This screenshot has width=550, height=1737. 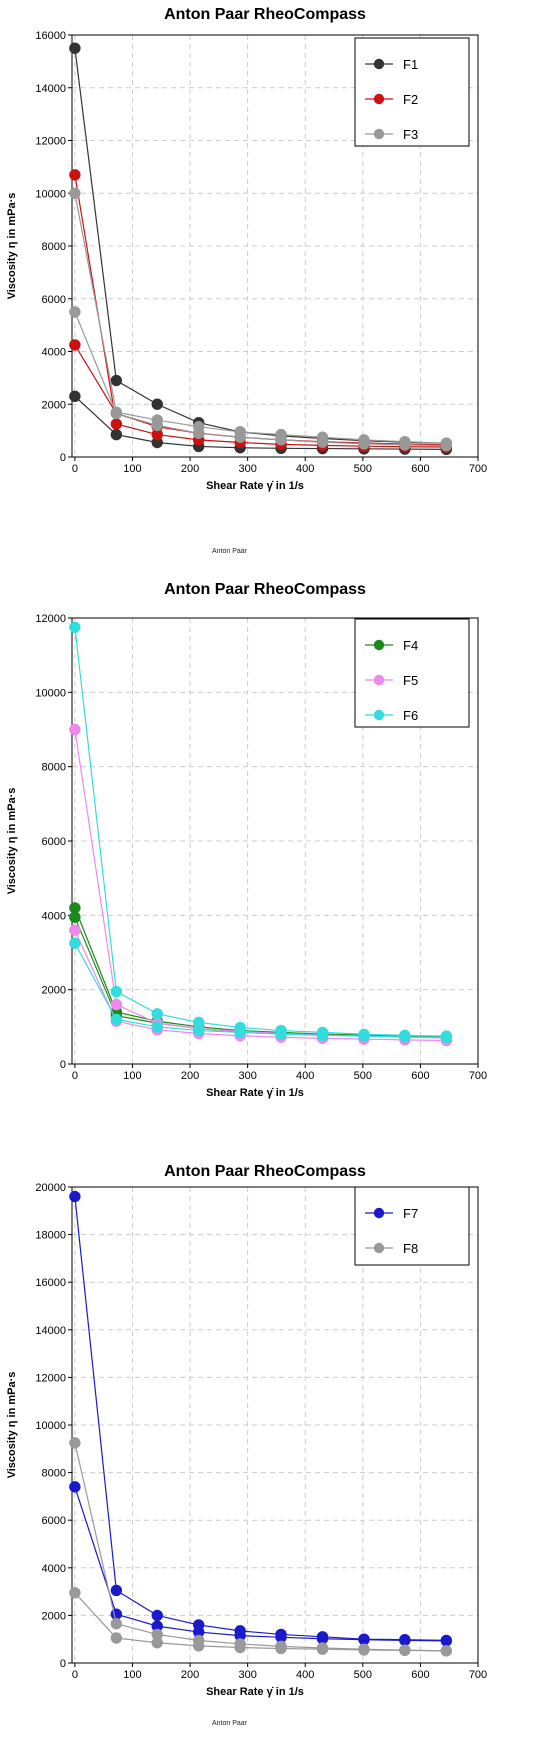 What do you see at coordinates (410, 1248) in the screenshot?
I see `legend-label: F8` at bounding box center [410, 1248].